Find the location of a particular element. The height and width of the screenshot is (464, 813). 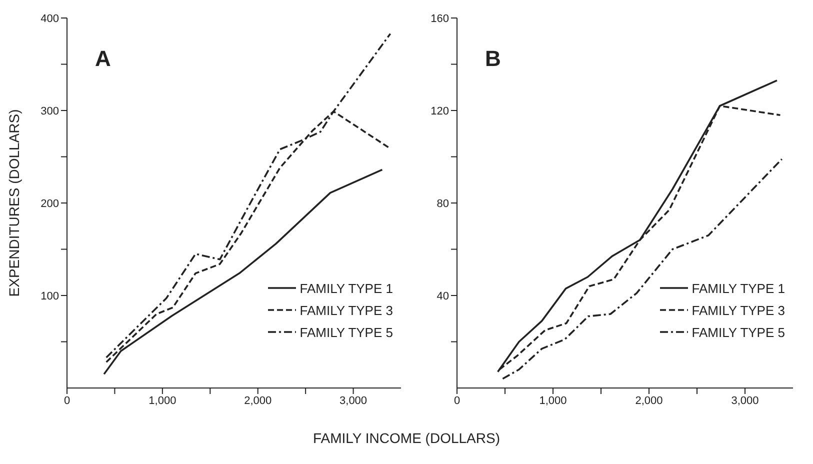

y-tick-label: 100 is located at coordinates (49, 296).